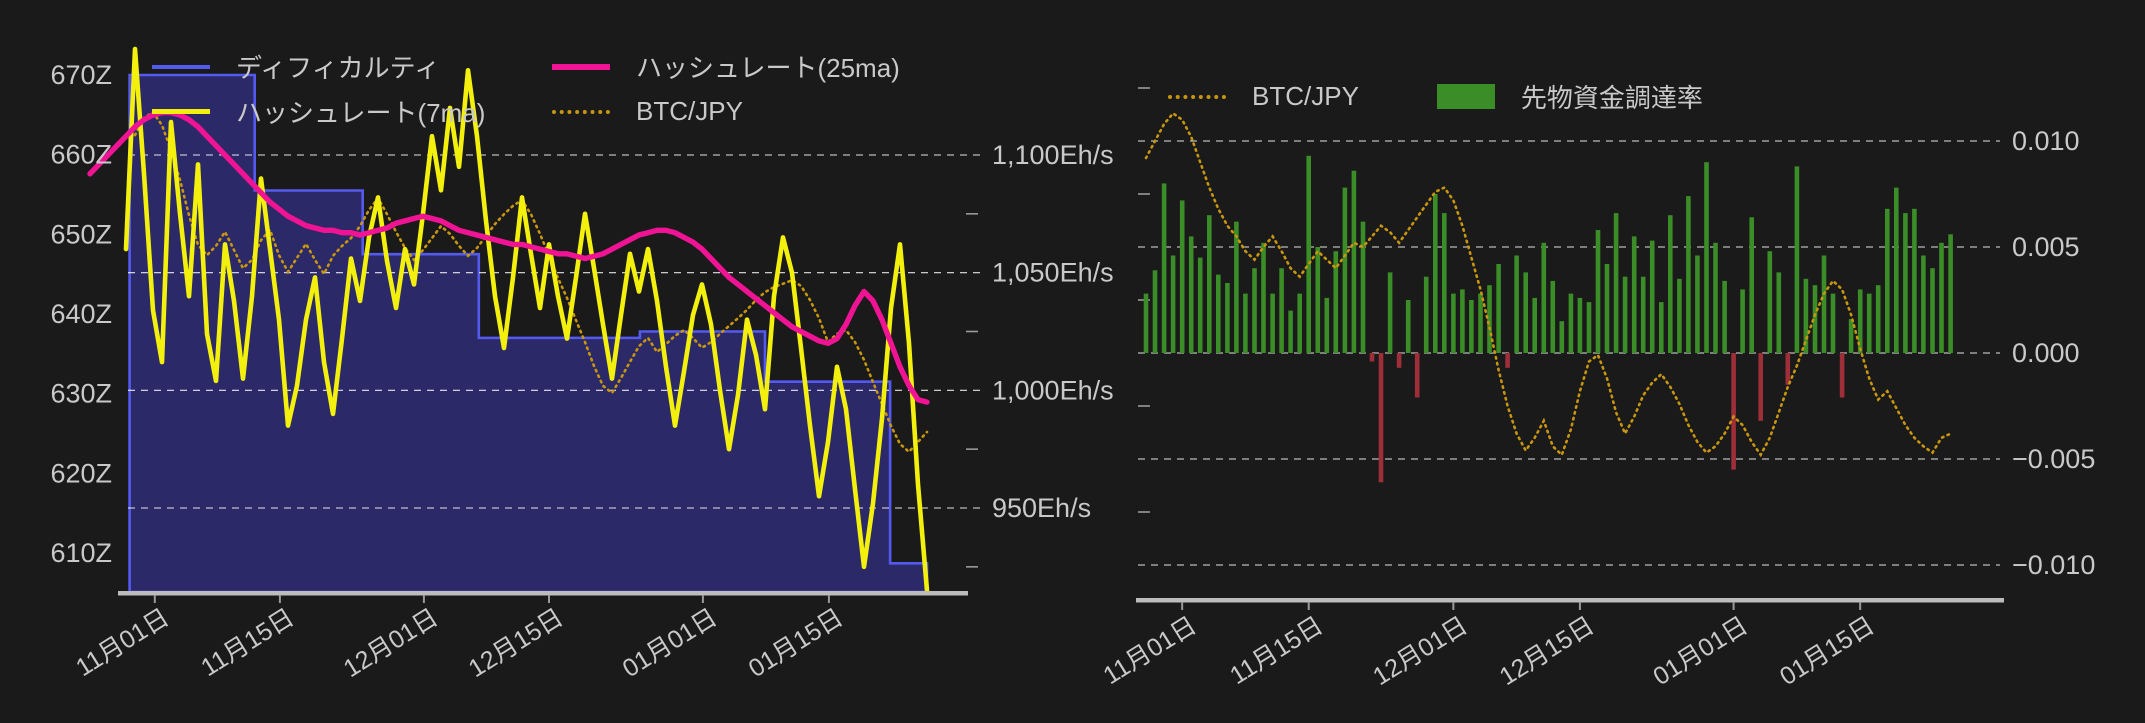 The height and width of the screenshot is (723, 2145). Describe the element at coordinates (81, 553) in the screenshot. I see `left-y-axis-label: 610Z` at that location.